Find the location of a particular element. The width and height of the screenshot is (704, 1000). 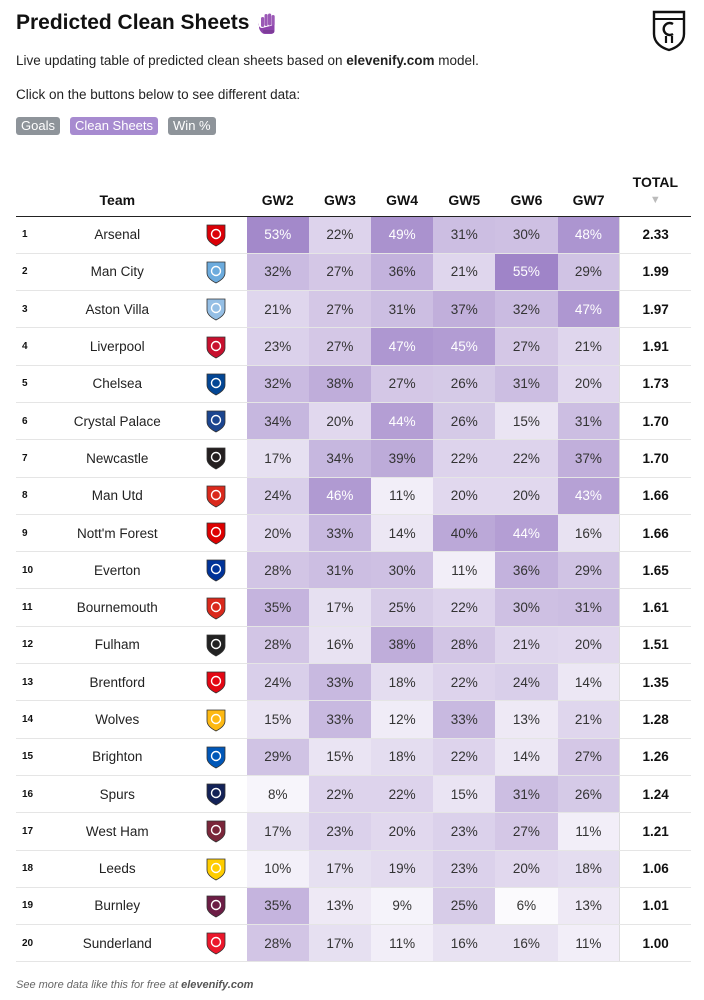

gw6-cell: 44% is located at coordinates (526, 533).